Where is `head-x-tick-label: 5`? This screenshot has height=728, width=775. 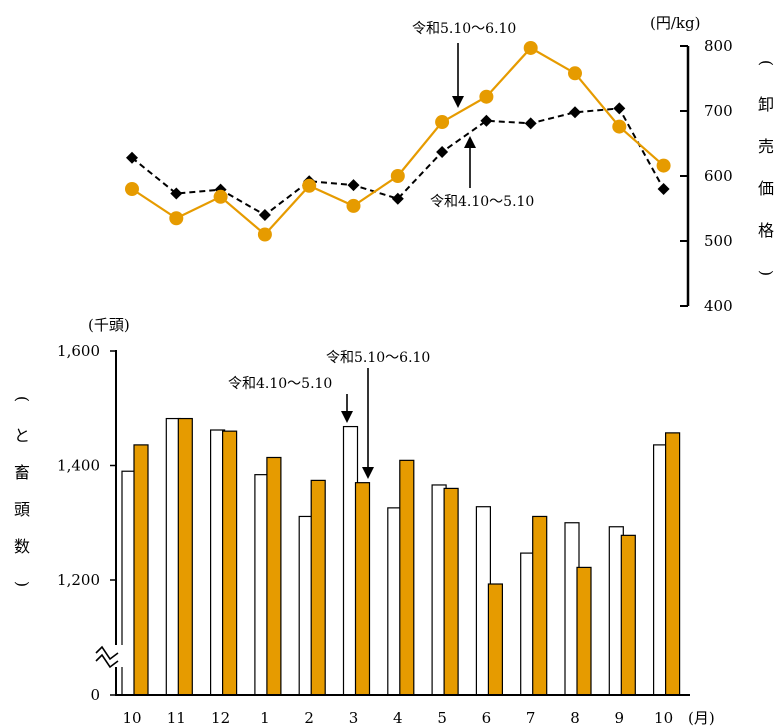
head-x-tick-label: 5 is located at coordinates (442, 718).